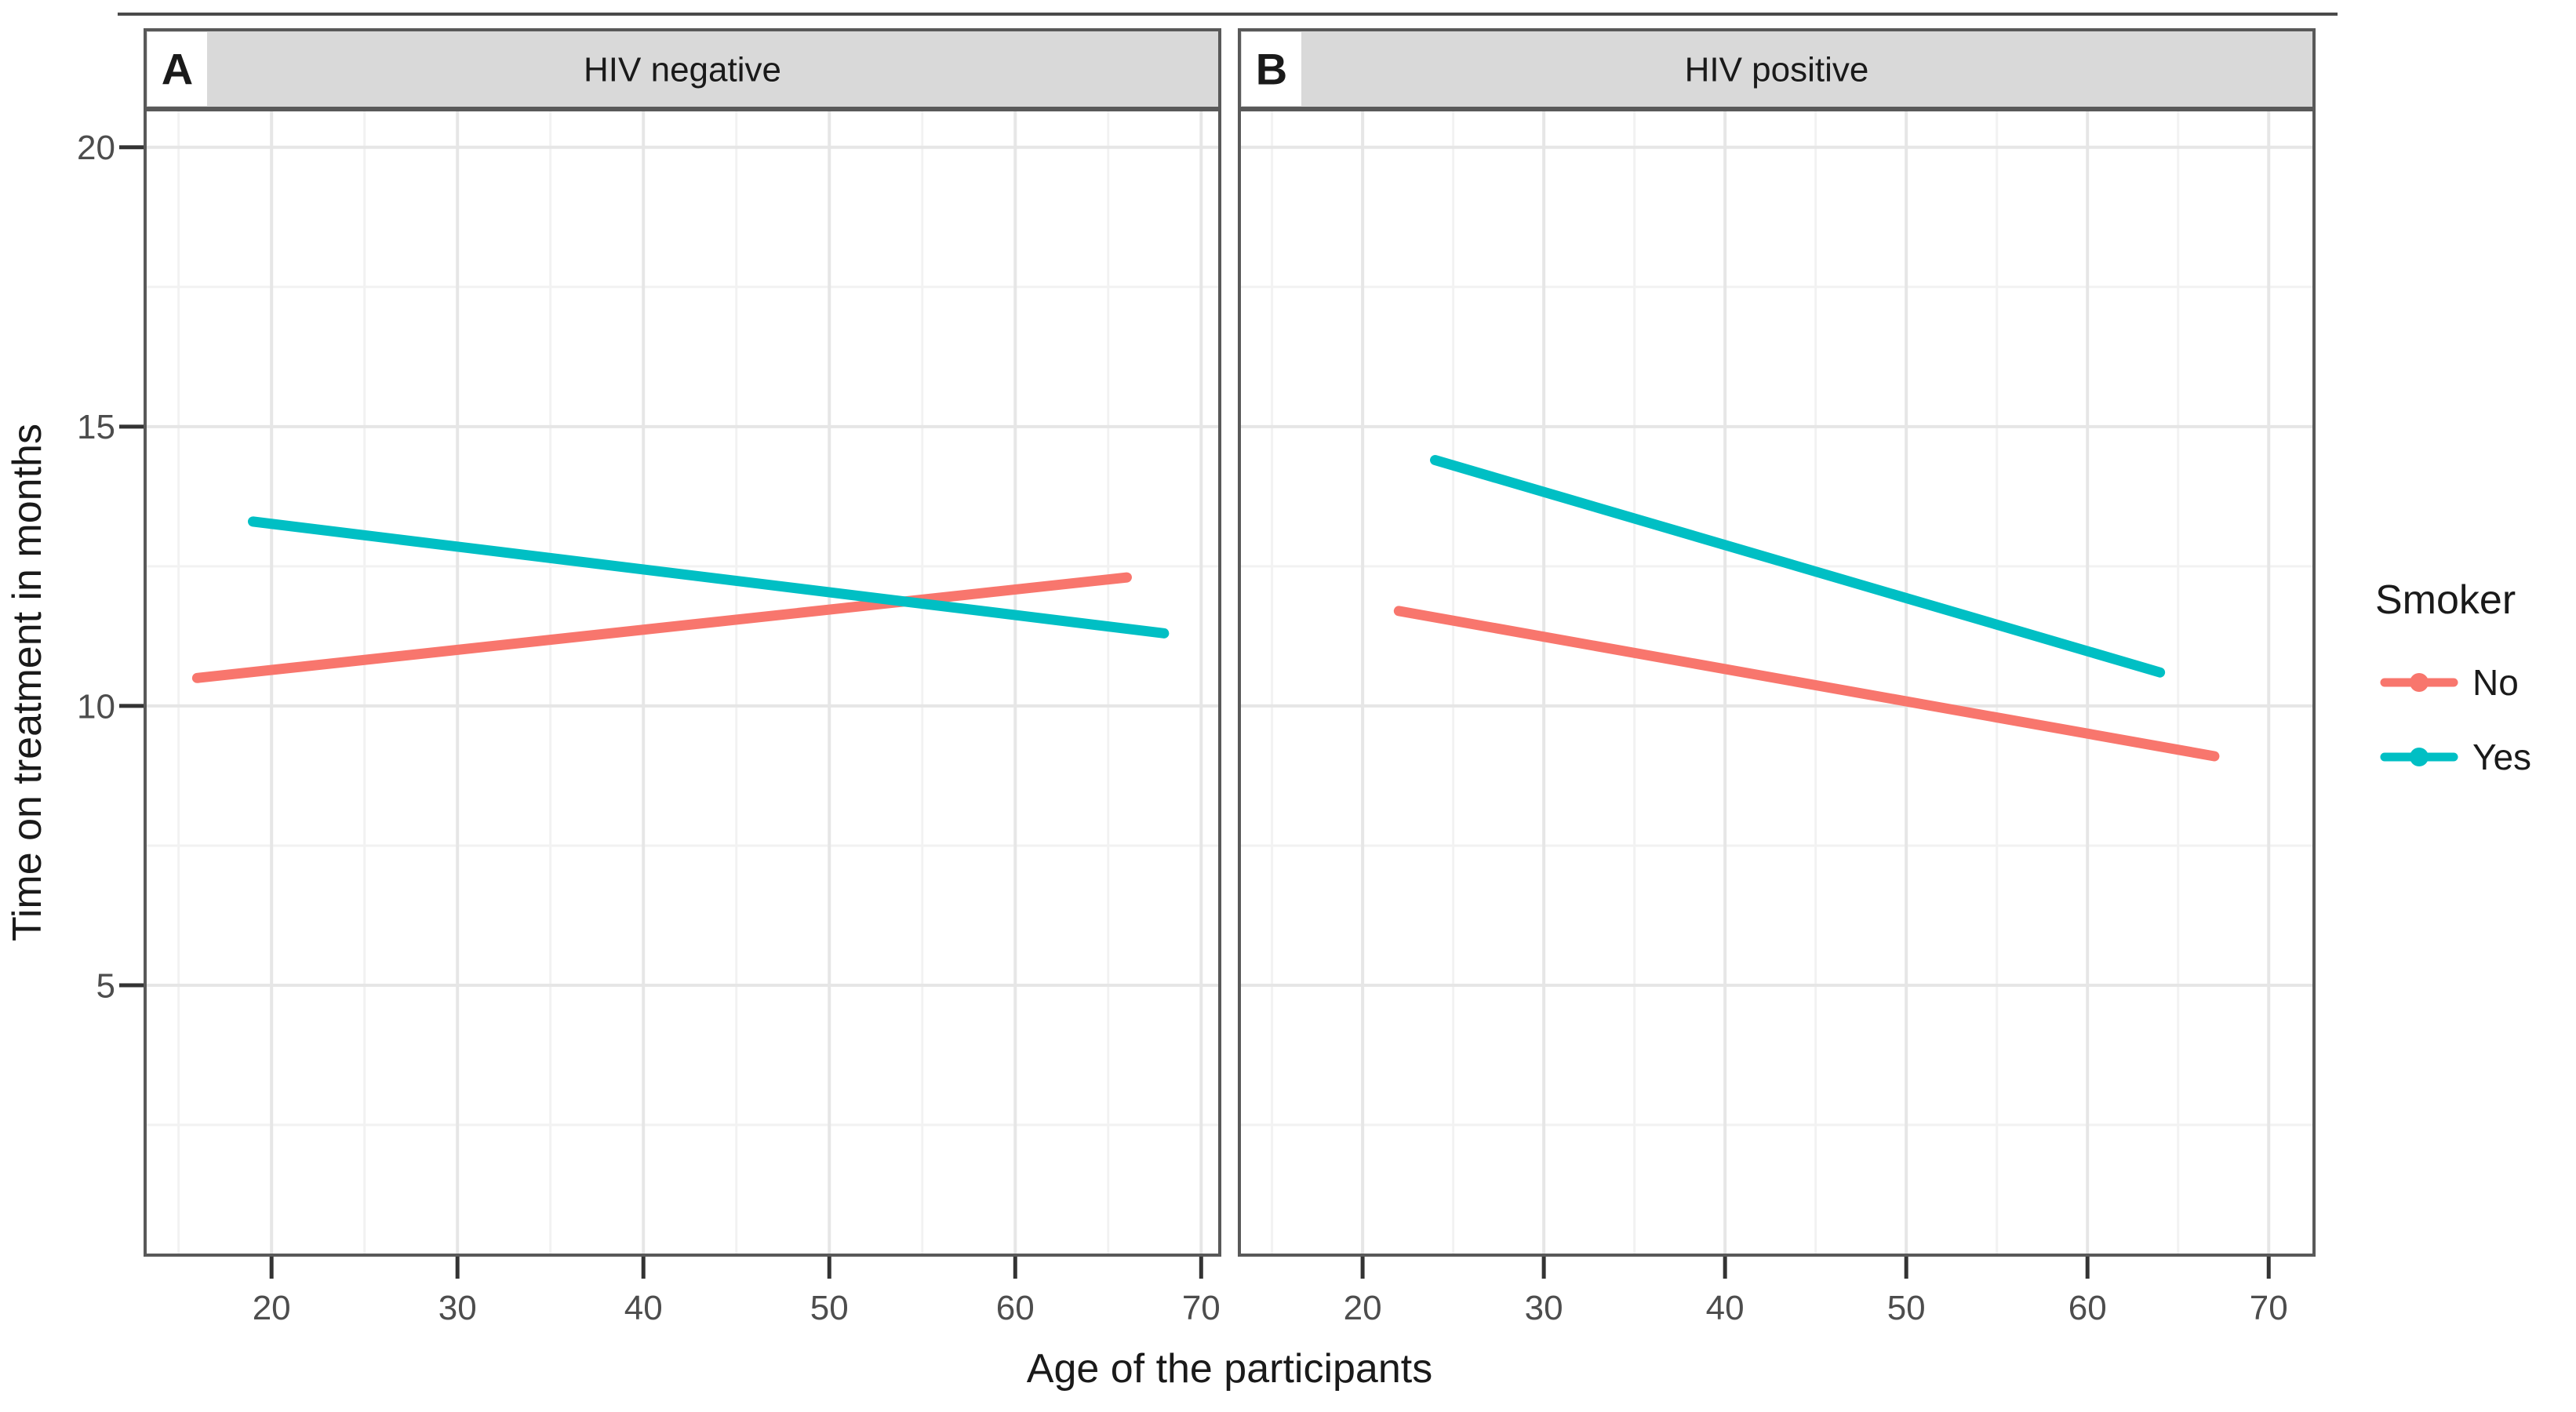 Image resolution: width=2576 pixels, height=1412 pixels. I want to click on facet-tag-a: A, so click(177, 70).